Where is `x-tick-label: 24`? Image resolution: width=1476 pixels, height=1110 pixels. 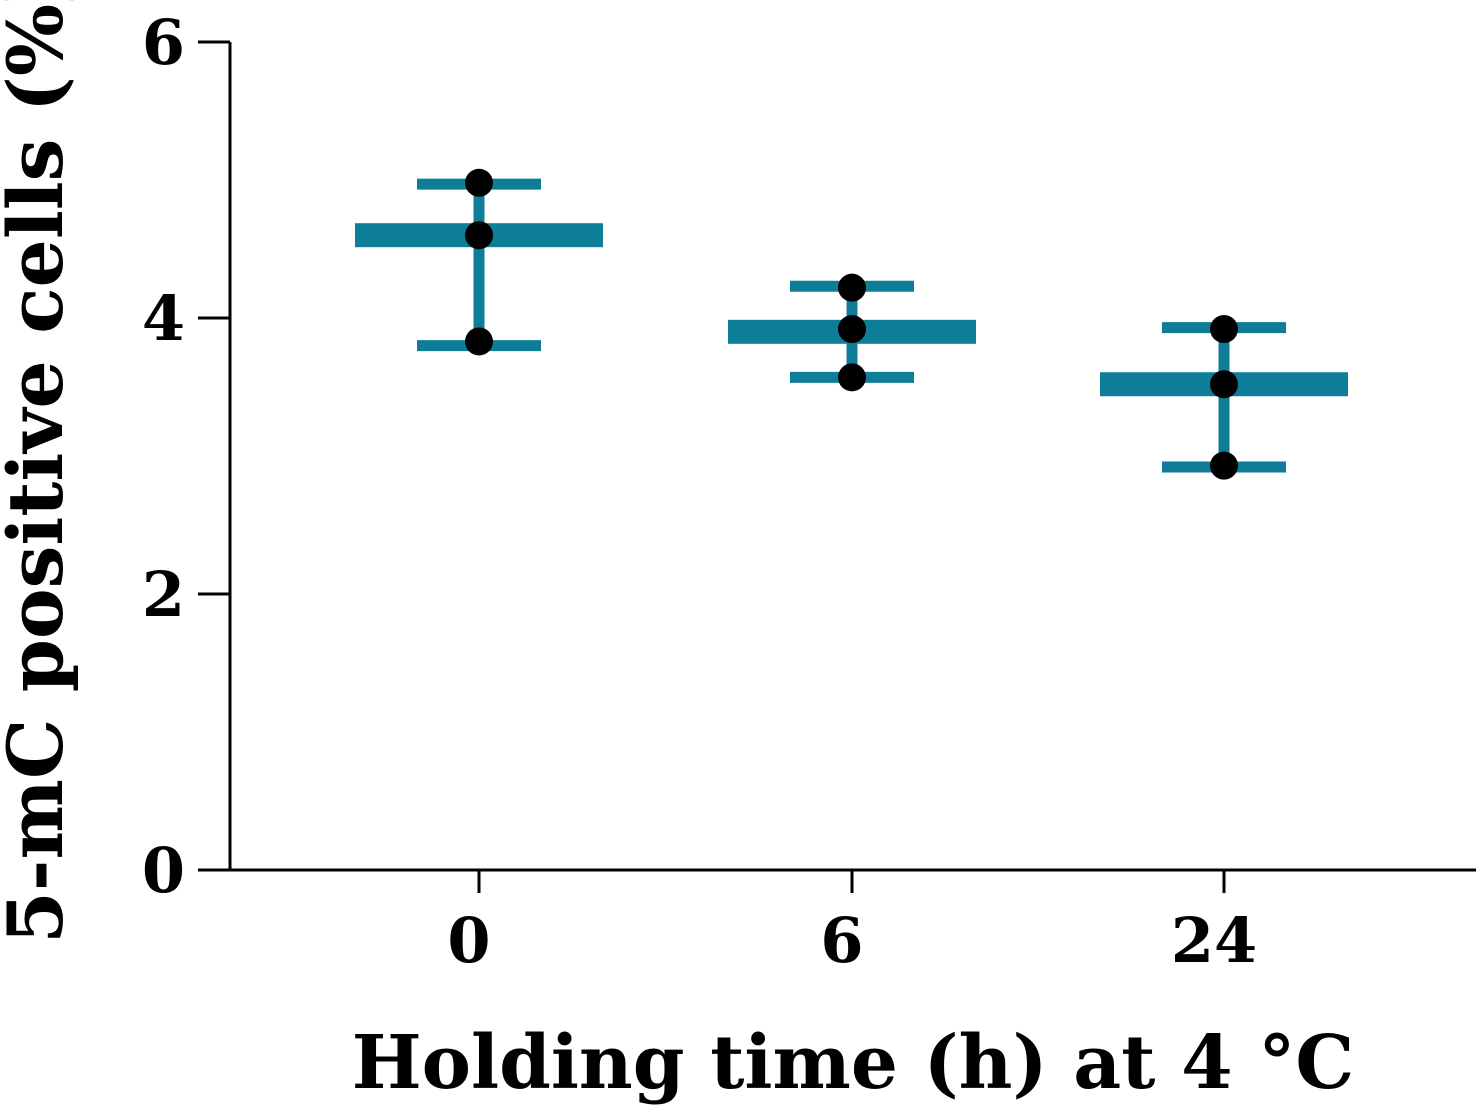
x-tick-label: 24 is located at coordinates (1214, 940).